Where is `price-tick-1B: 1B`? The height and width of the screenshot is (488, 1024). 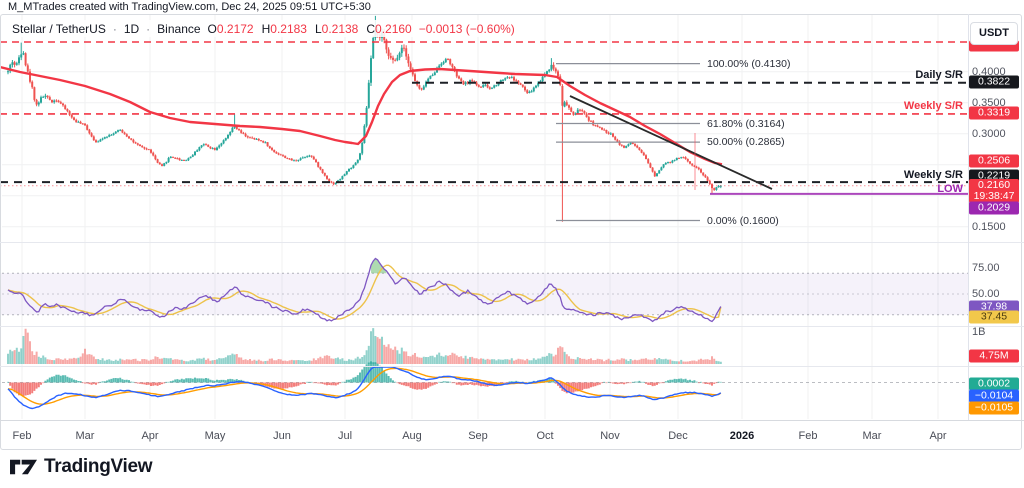
price-tick-1B: 1B is located at coordinates (979, 331).